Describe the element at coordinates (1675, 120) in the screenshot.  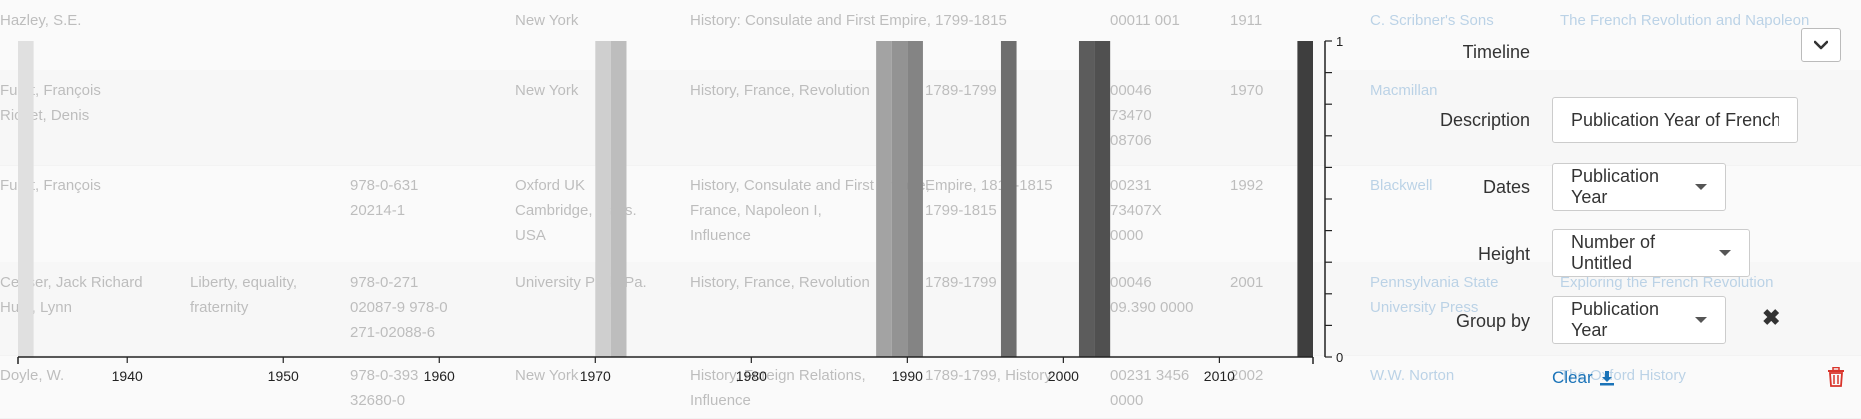
I see `description-input` at that location.